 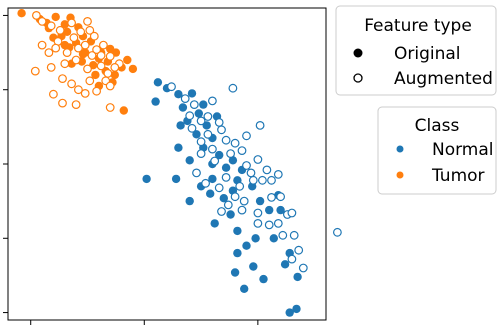 I want to click on legend-augmented-marker, so click(x=358, y=78).